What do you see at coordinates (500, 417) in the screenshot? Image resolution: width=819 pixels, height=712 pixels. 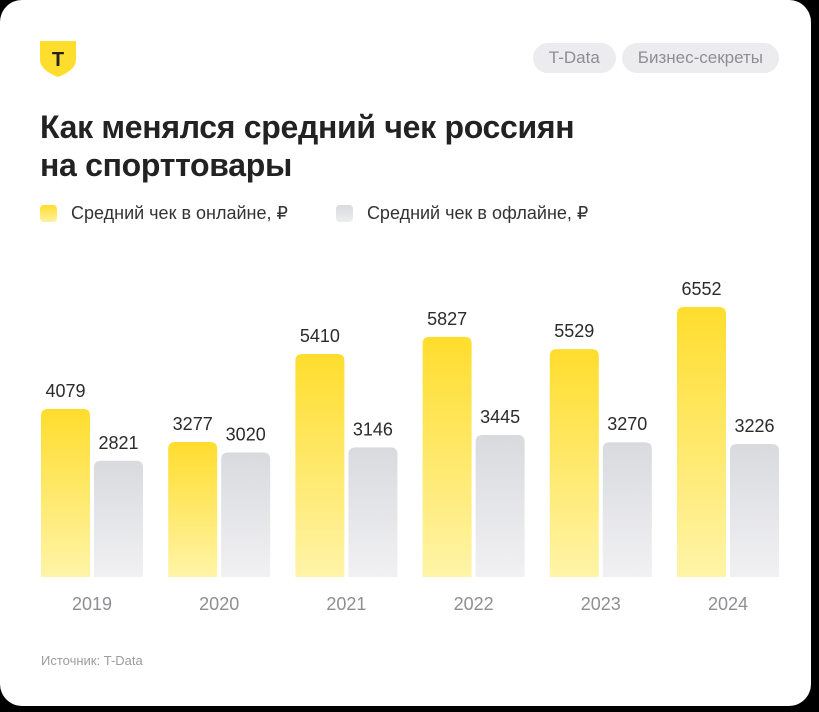 I see `value-label-offline-2022: 3445` at bounding box center [500, 417].